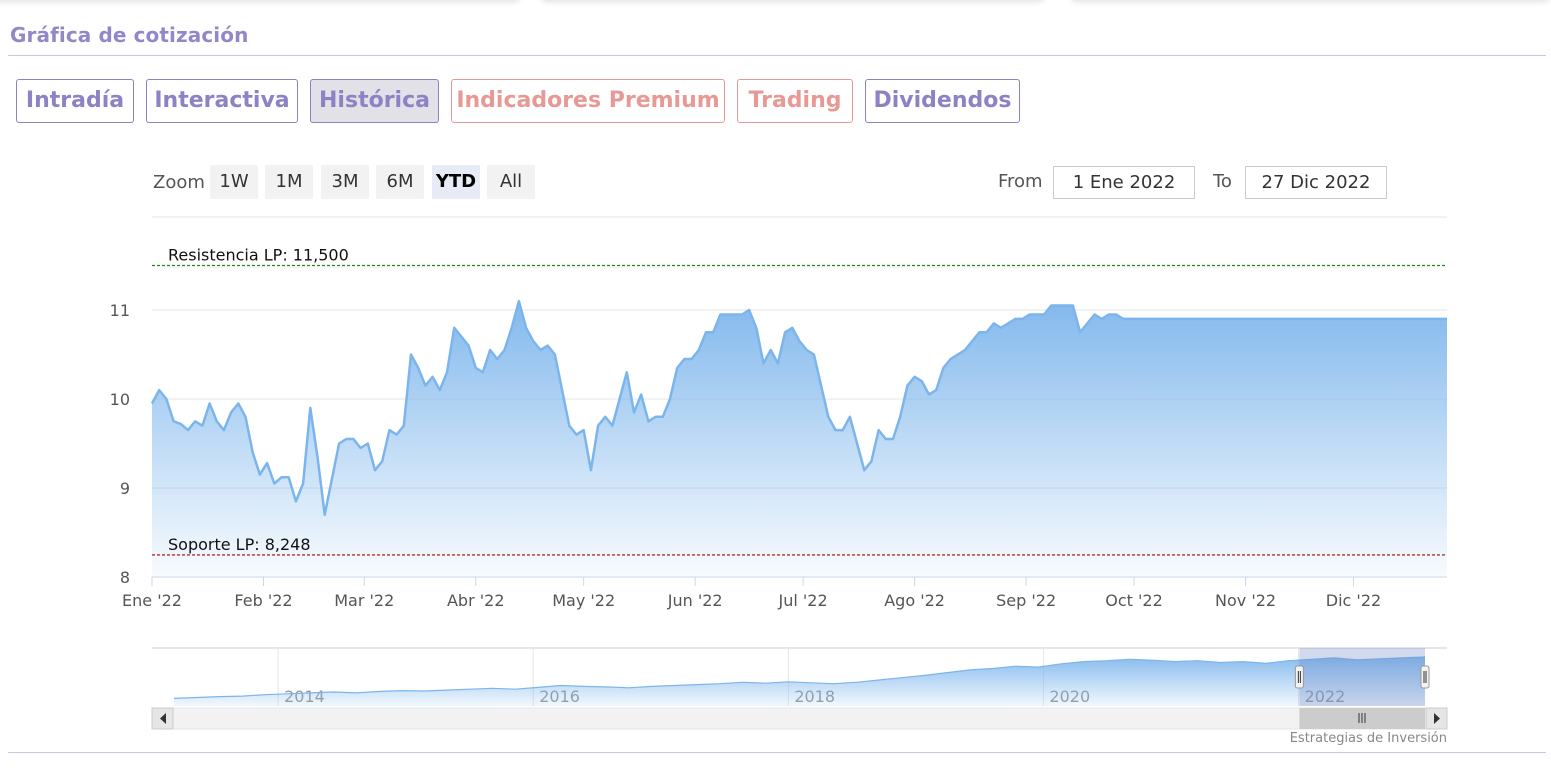  What do you see at coordinates (695, 600) in the screenshot?
I see `x-tick-label: Jun '22` at bounding box center [695, 600].